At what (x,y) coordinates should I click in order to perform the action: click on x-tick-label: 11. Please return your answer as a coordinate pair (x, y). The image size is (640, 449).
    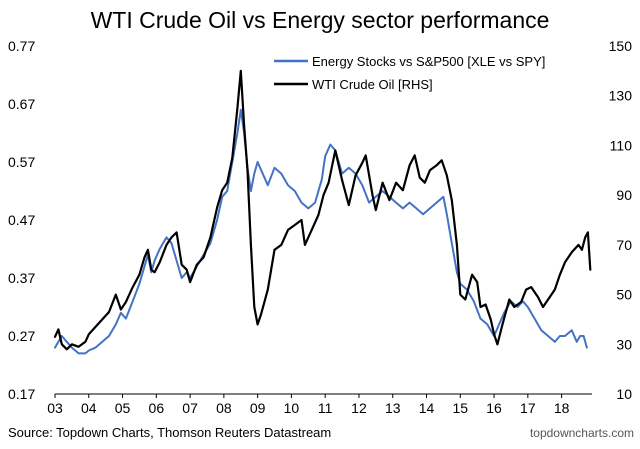
    Looking at the image, I should click on (325, 408).